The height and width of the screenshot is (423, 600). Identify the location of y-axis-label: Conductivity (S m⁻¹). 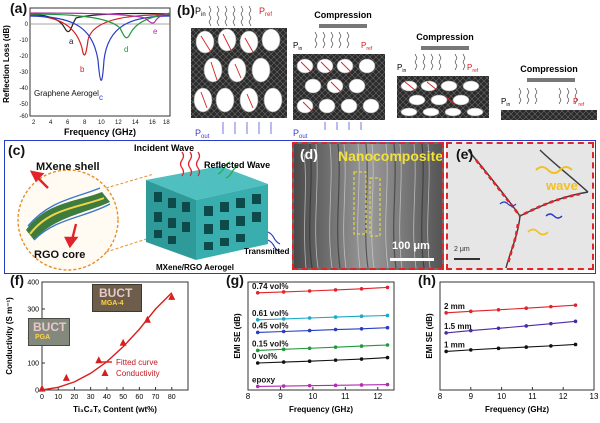
(9, 336).